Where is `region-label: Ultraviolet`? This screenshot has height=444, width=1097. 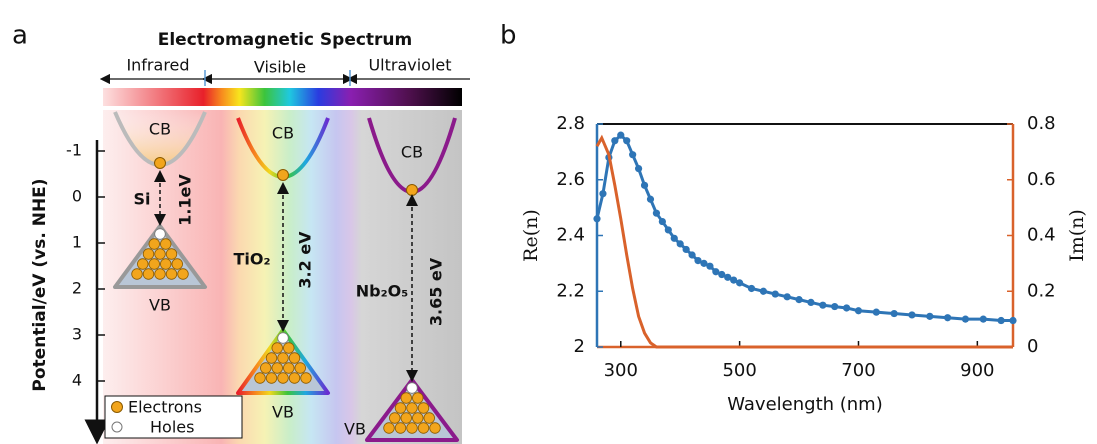 region-label: Ultraviolet is located at coordinates (409, 65).